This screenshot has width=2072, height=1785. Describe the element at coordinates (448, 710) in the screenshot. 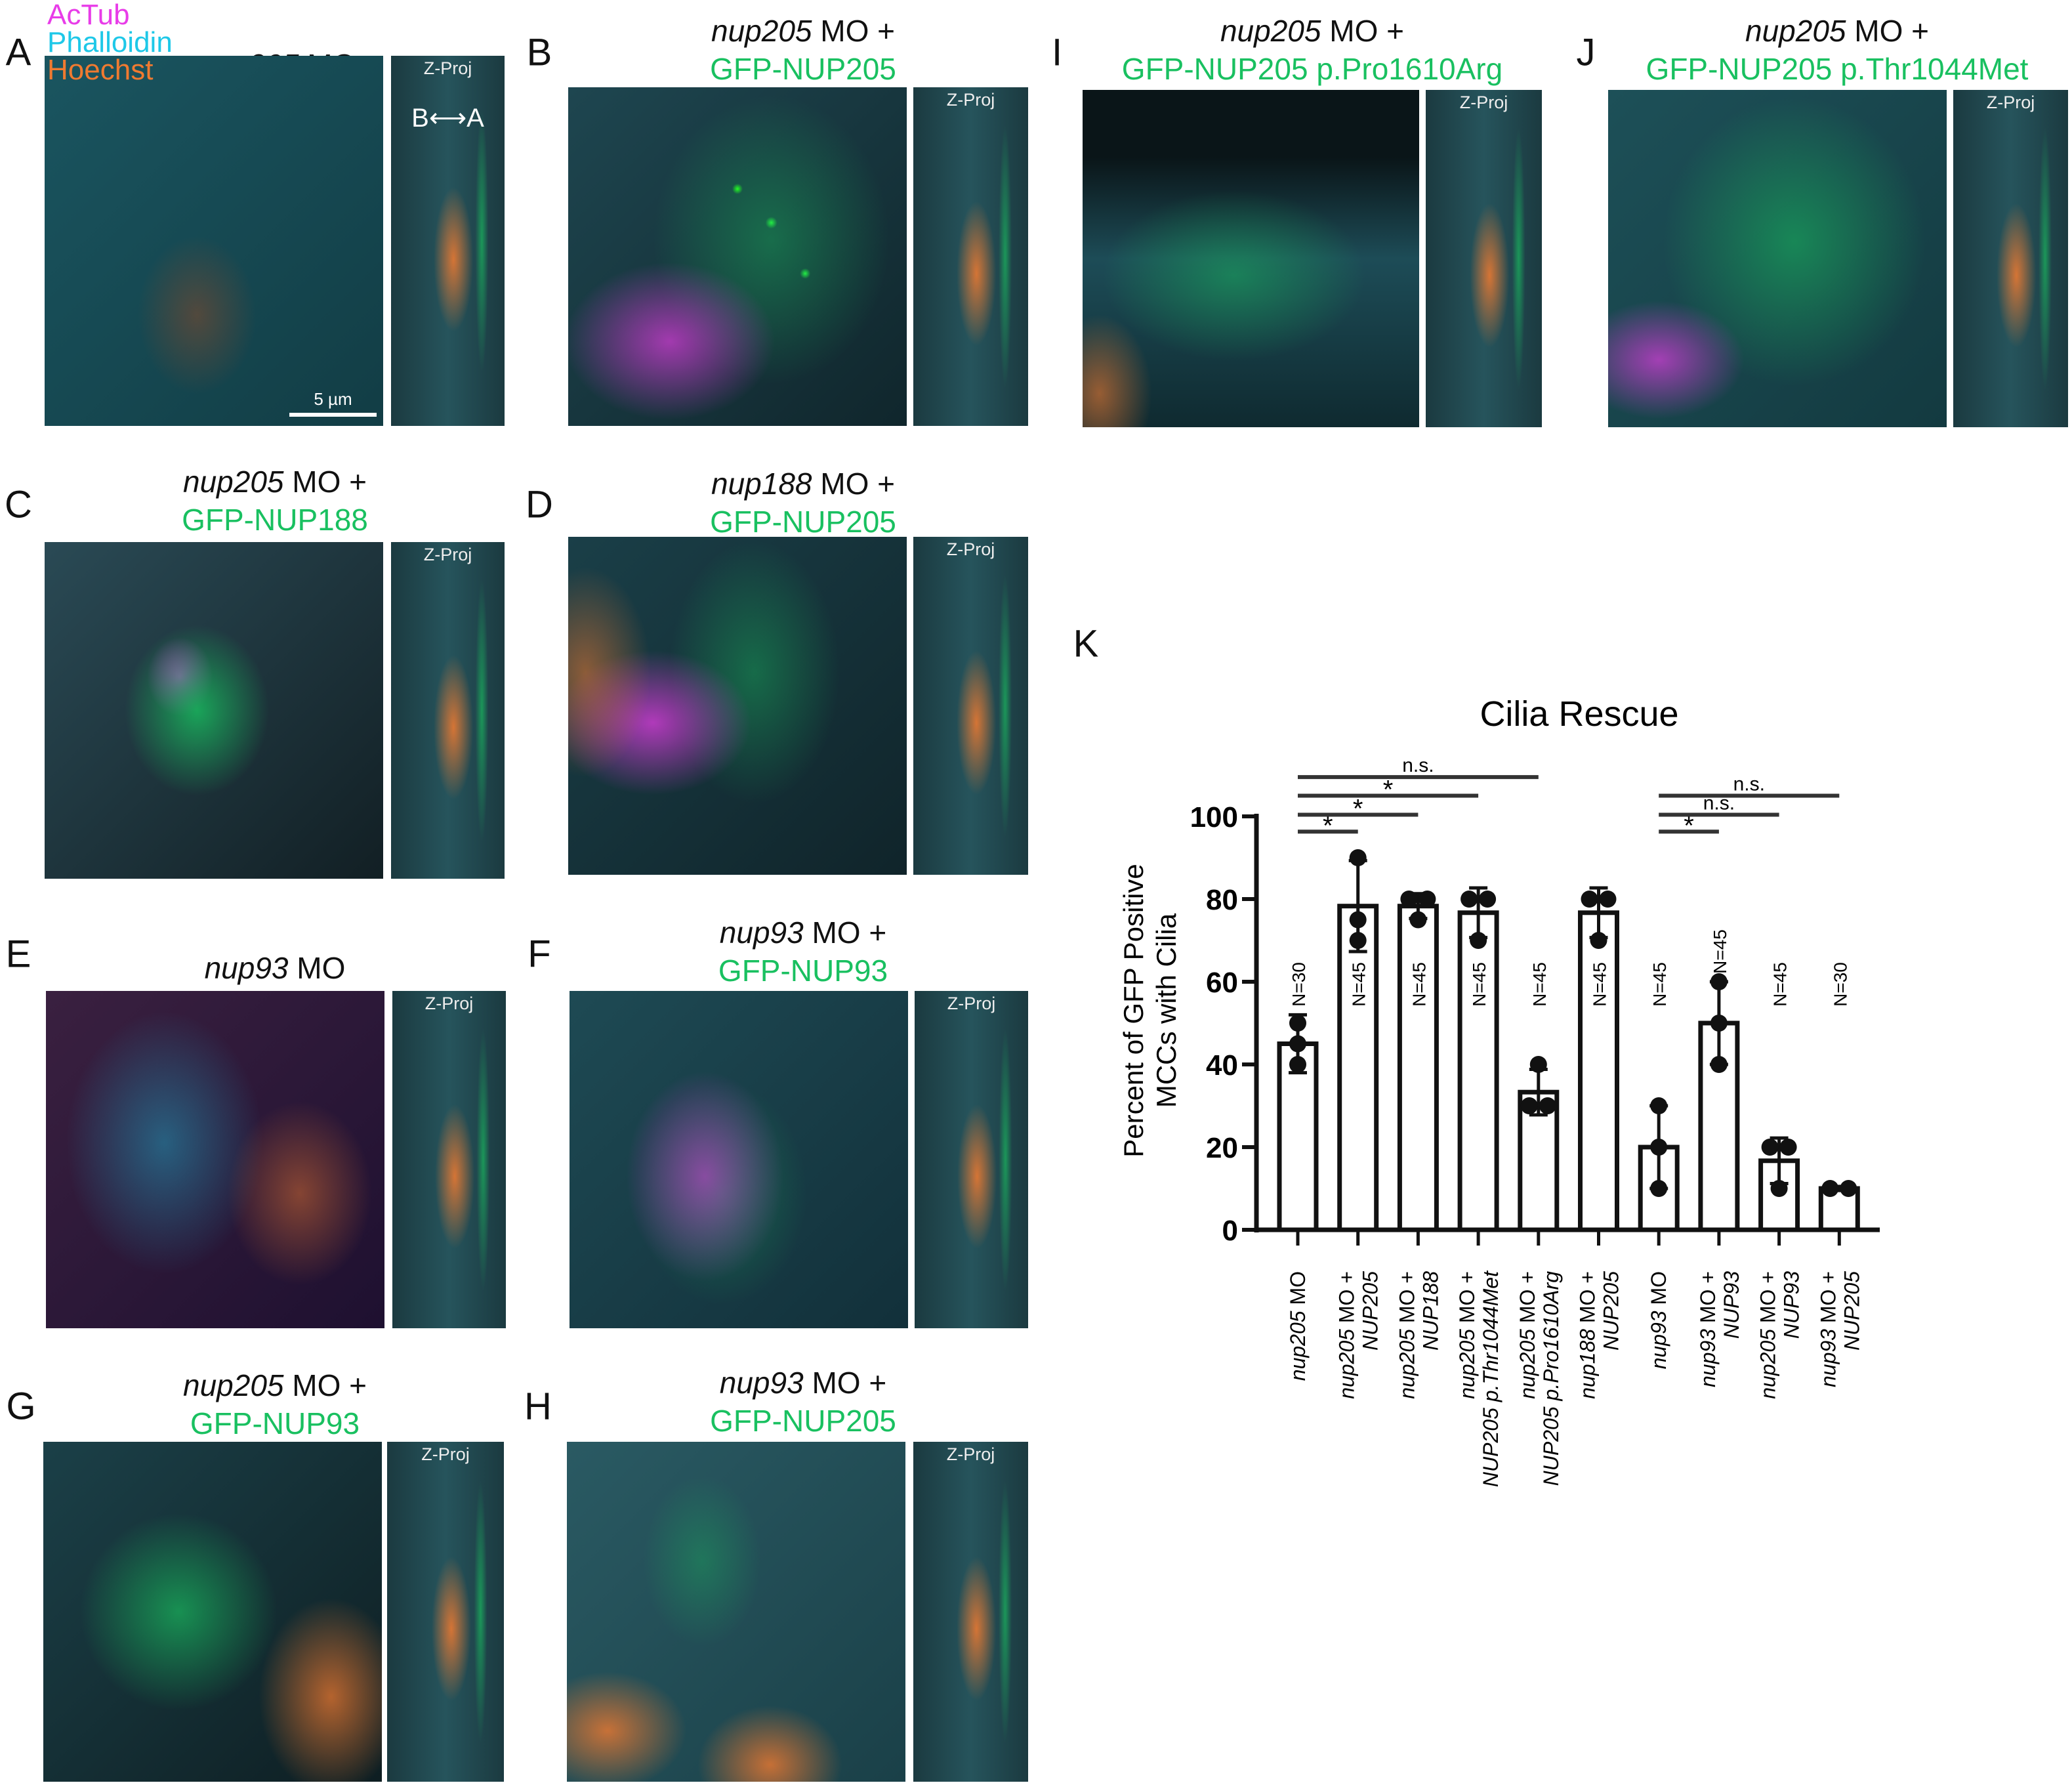

I see `z-projection-C: Z-Proj` at that location.